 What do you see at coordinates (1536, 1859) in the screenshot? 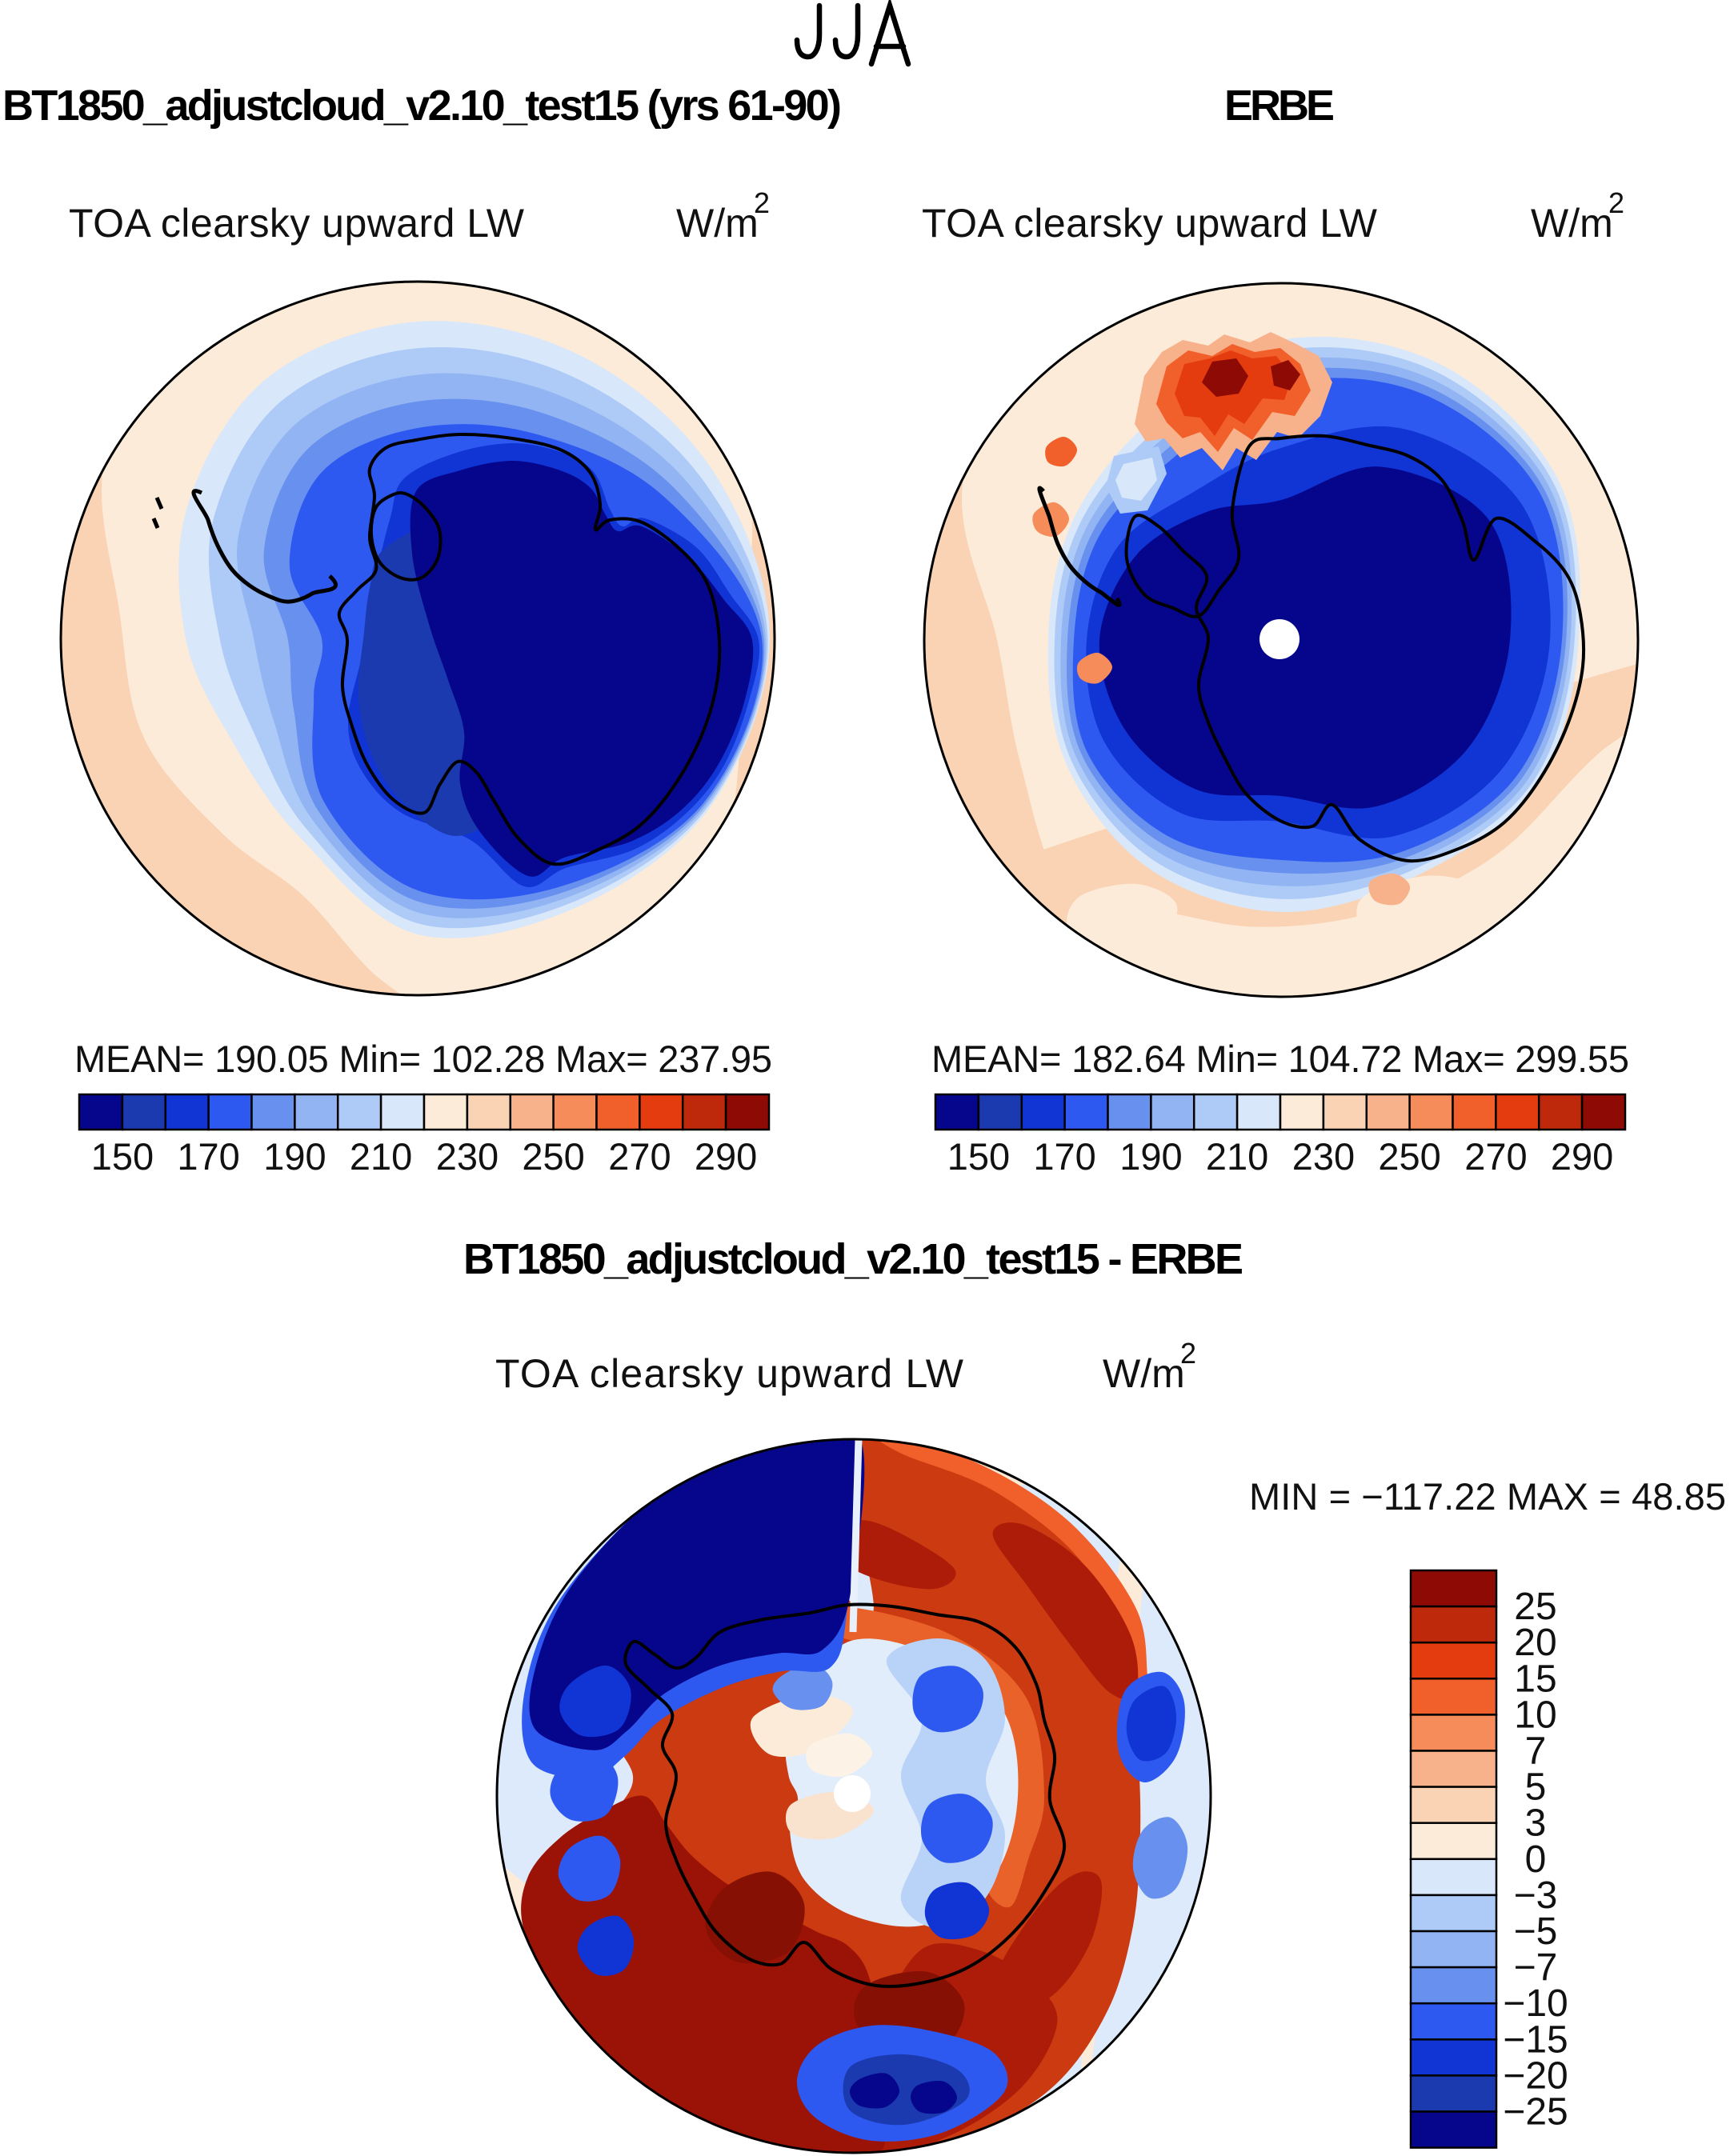
I see `svg-text: 0` at bounding box center [1536, 1859].